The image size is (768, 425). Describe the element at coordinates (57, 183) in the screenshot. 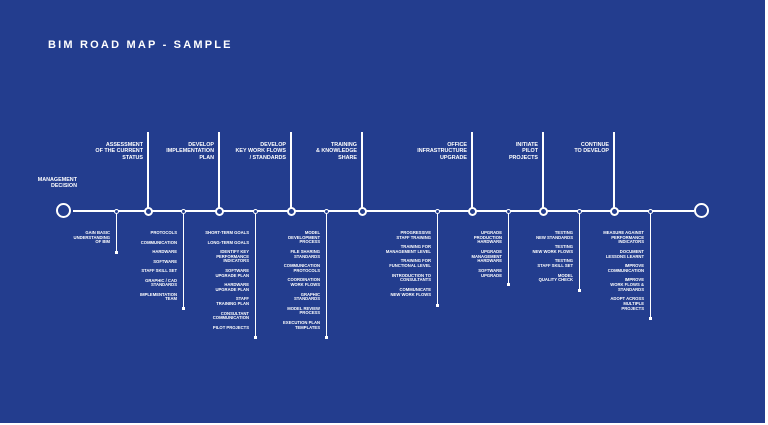

I see `start-label: MANAGEMENT DECISION` at that location.